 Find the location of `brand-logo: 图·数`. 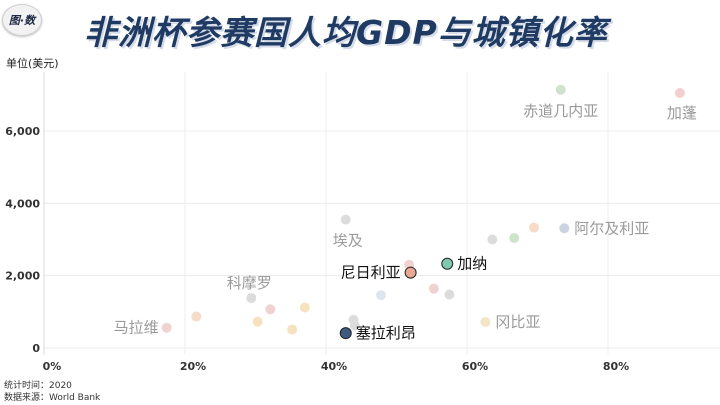

brand-logo: 图·数 is located at coordinates (22, 20).